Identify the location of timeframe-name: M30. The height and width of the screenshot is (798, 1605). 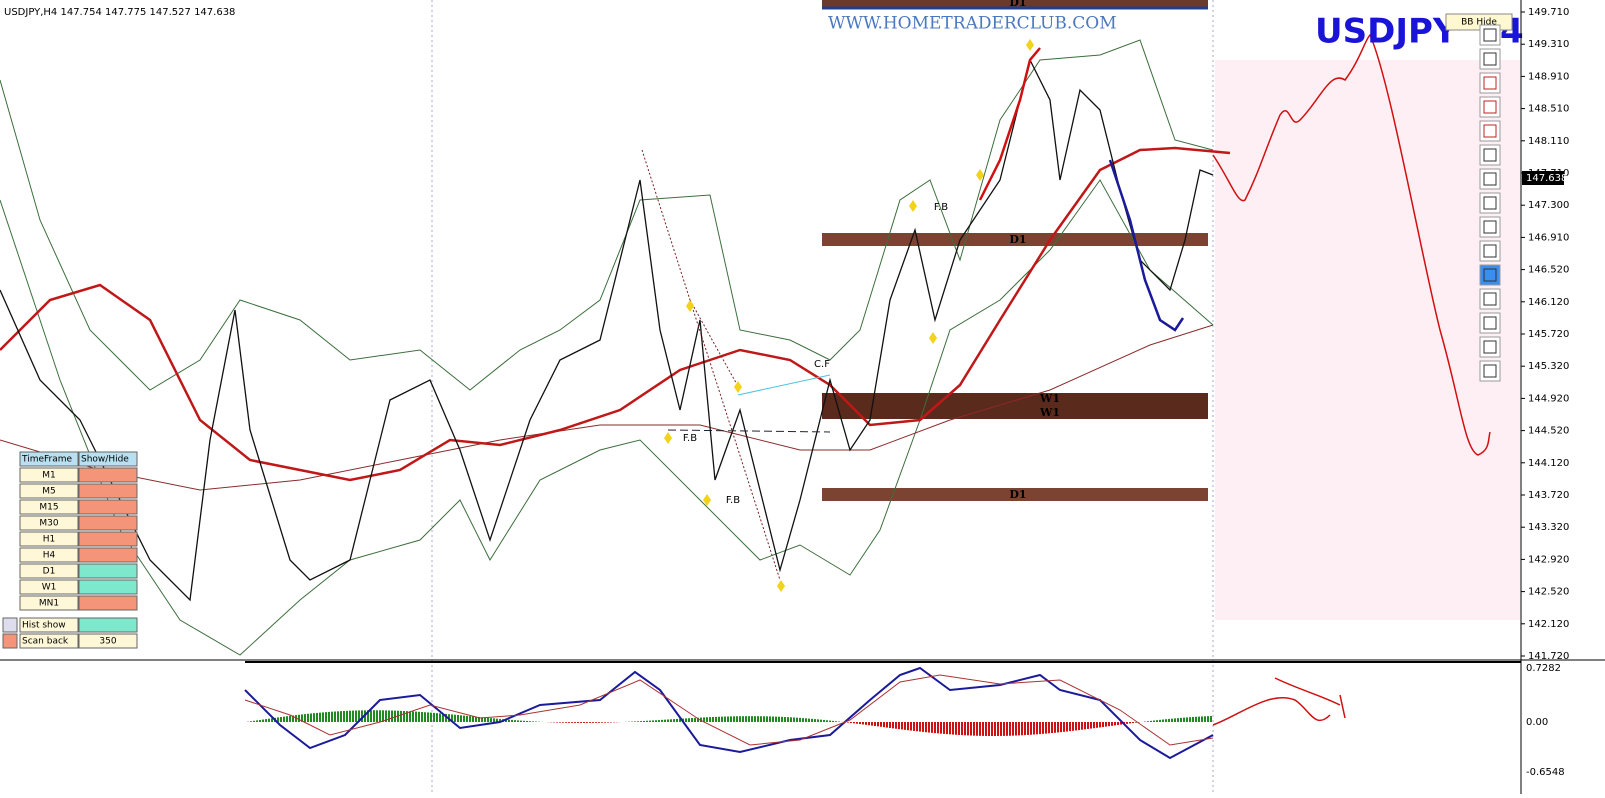
(48, 524).